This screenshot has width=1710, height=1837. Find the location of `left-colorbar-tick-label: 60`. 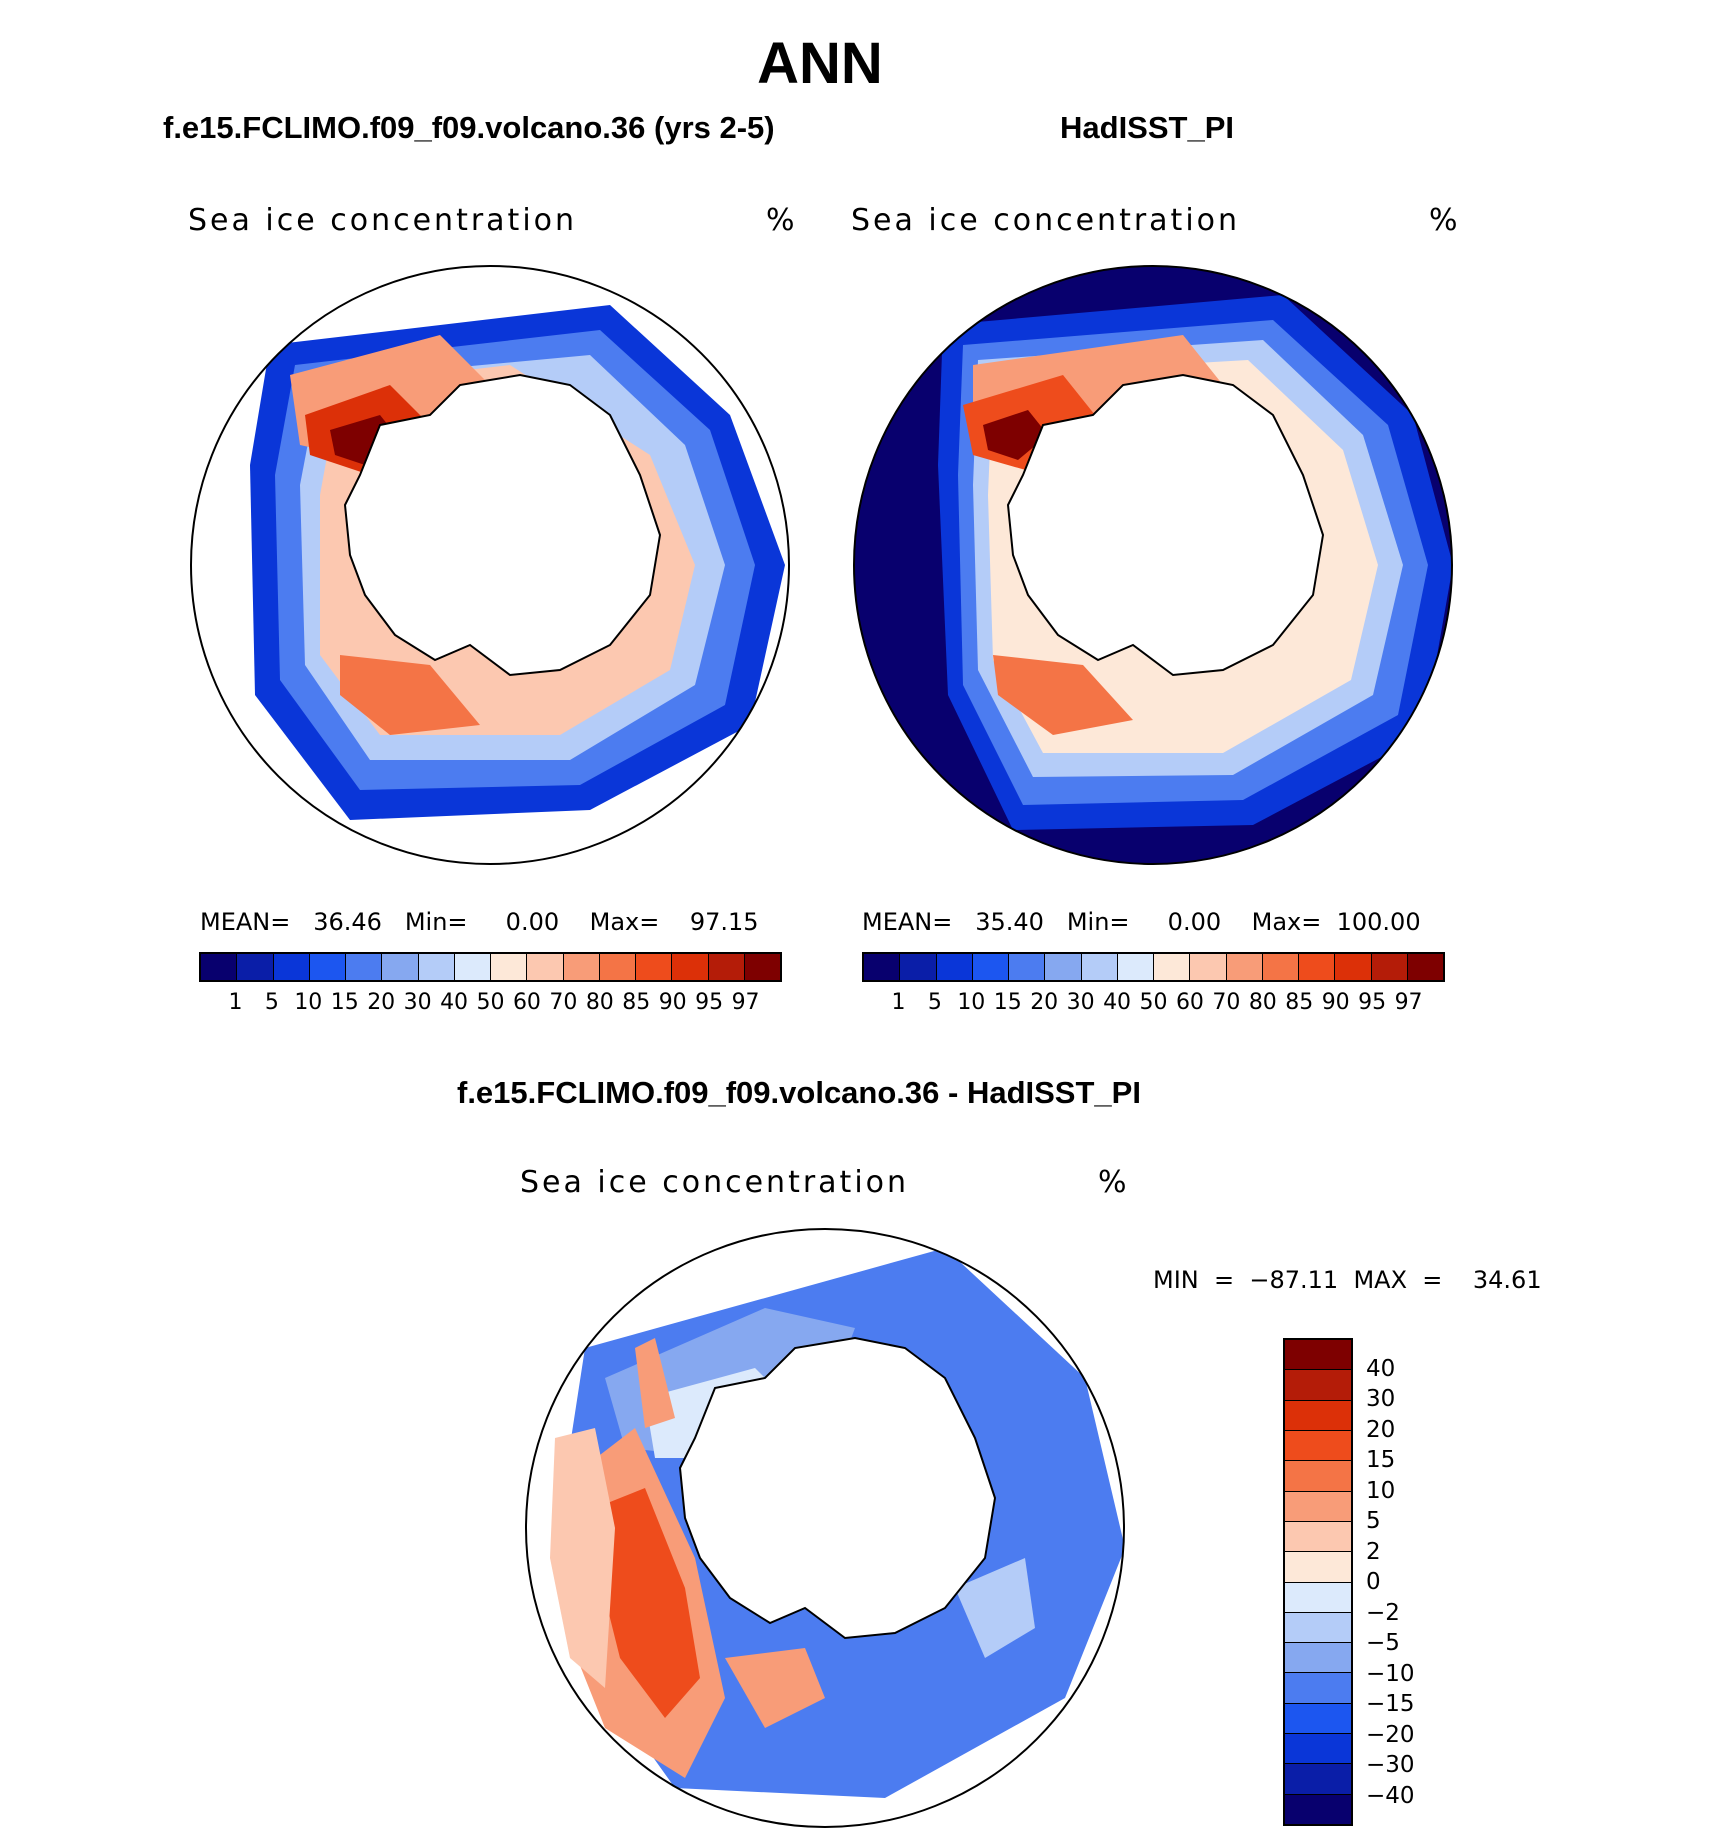

left-colorbar-tick-label: 60 is located at coordinates (526, 1002).